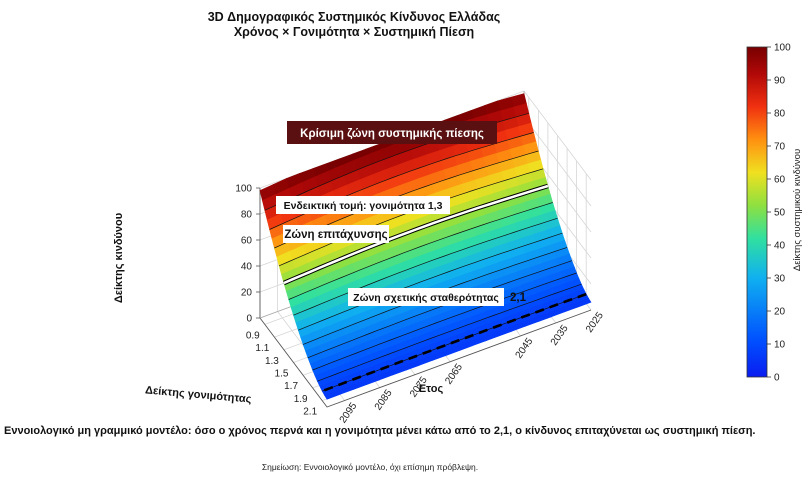 This screenshot has height=481, width=812. Describe the element at coordinates (249, 319) in the screenshot. I see `z-tick-label: 0` at that location.